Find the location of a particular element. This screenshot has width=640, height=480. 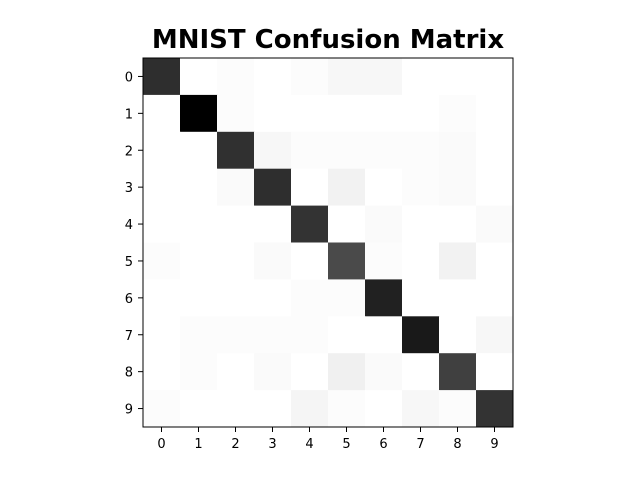

x-tick-label-7: 7 is located at coordinates (420, 444).